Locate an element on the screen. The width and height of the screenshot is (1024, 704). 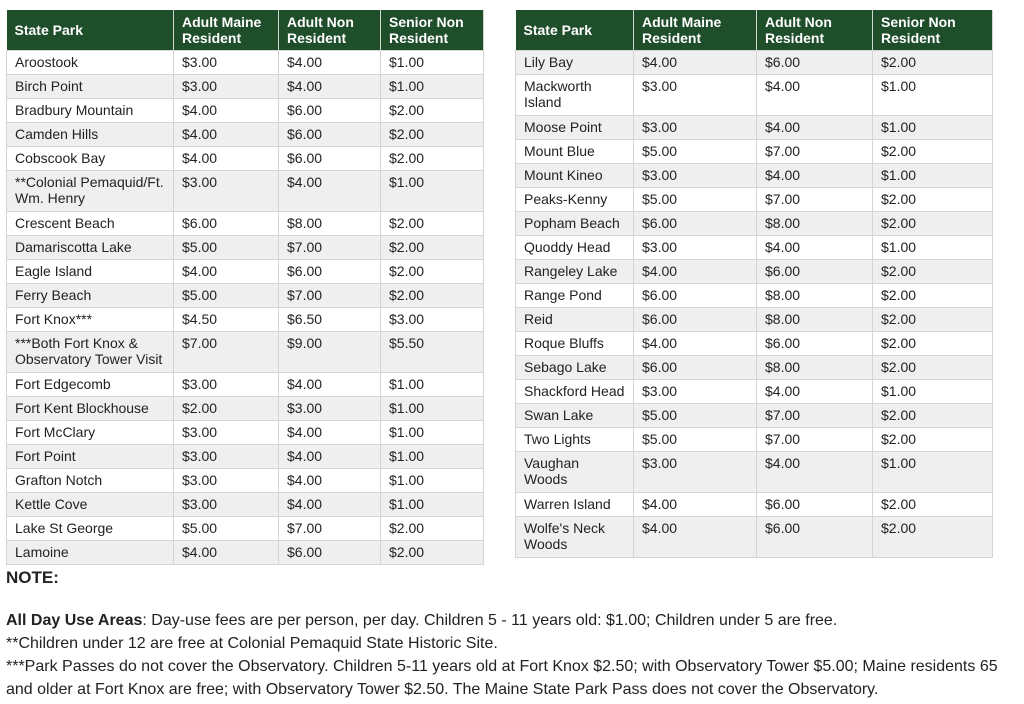
table-row: Fort Edgecomb $3.00 $4.00 $1.00 is located at coordinates (245, 384).